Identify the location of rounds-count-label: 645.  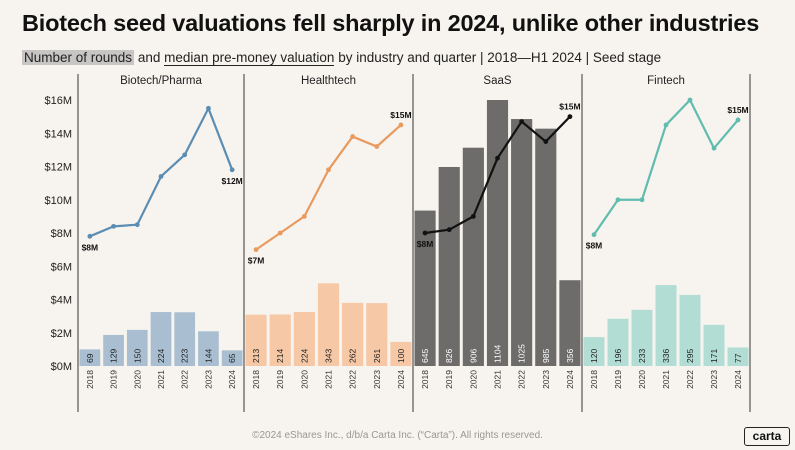
(425, 356).